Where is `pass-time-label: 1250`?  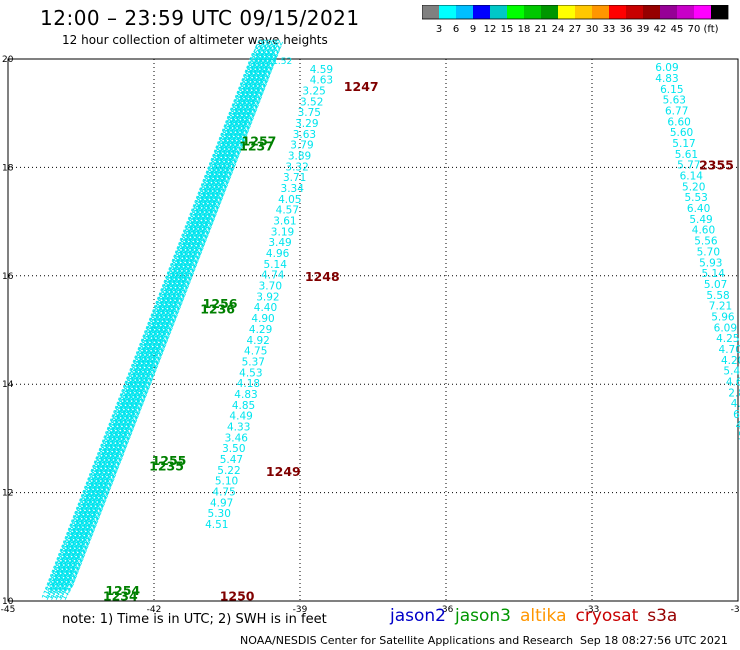
pass-time-label: 1250 is located at coordinates (237, 596).